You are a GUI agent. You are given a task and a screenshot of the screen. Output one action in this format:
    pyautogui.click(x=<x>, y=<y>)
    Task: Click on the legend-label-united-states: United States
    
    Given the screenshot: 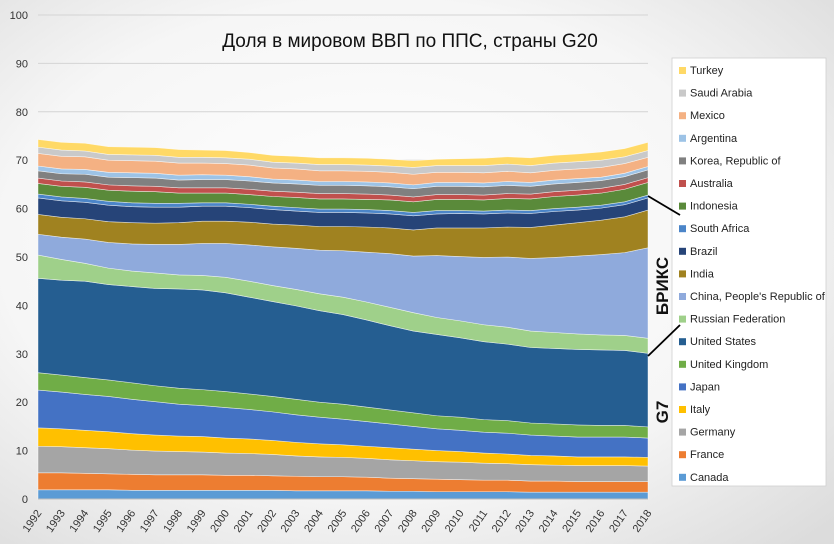 What is the action you would take?
    pyautogui.click(x=723, y=342)
    